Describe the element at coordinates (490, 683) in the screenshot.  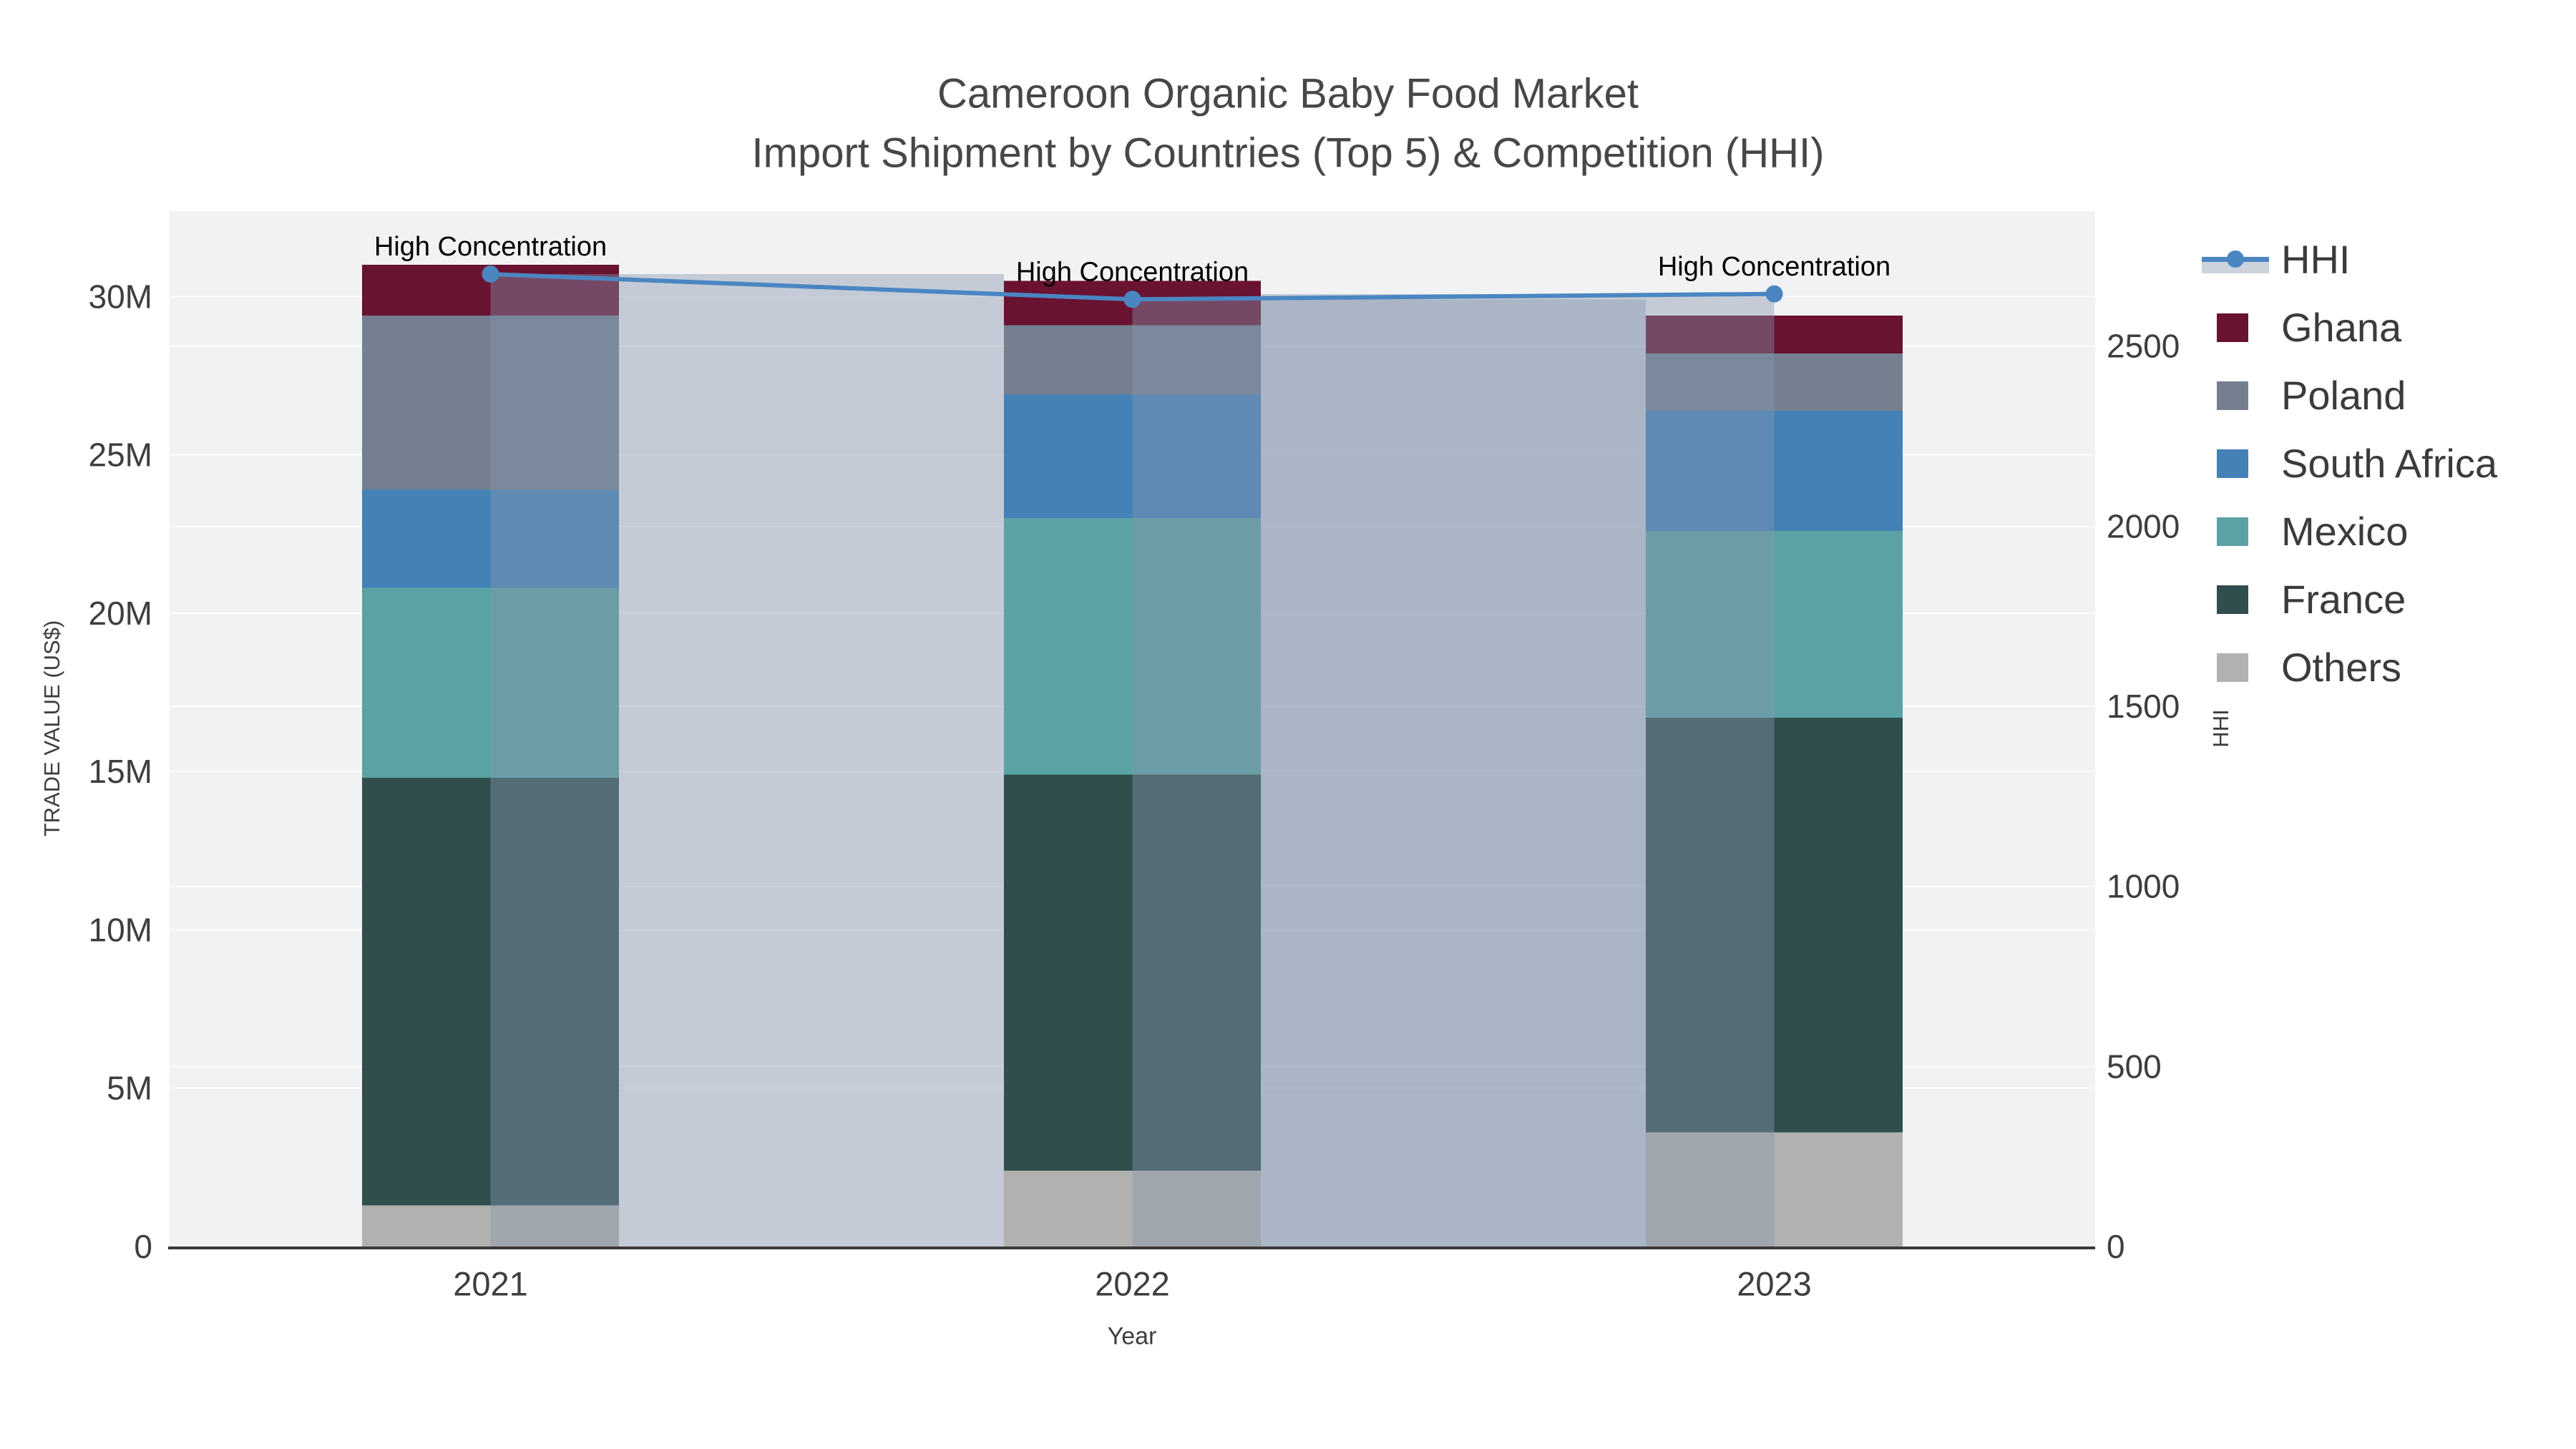
I see `bar-2021-mexico` at that location.